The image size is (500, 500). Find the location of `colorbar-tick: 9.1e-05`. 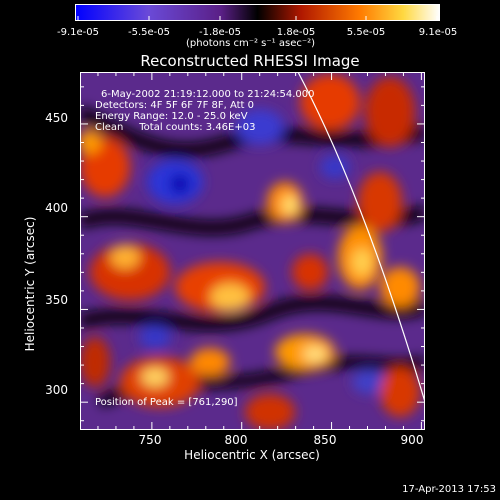

colorbar-tick: 9.1e-05 is located at coordinates (438, 32).